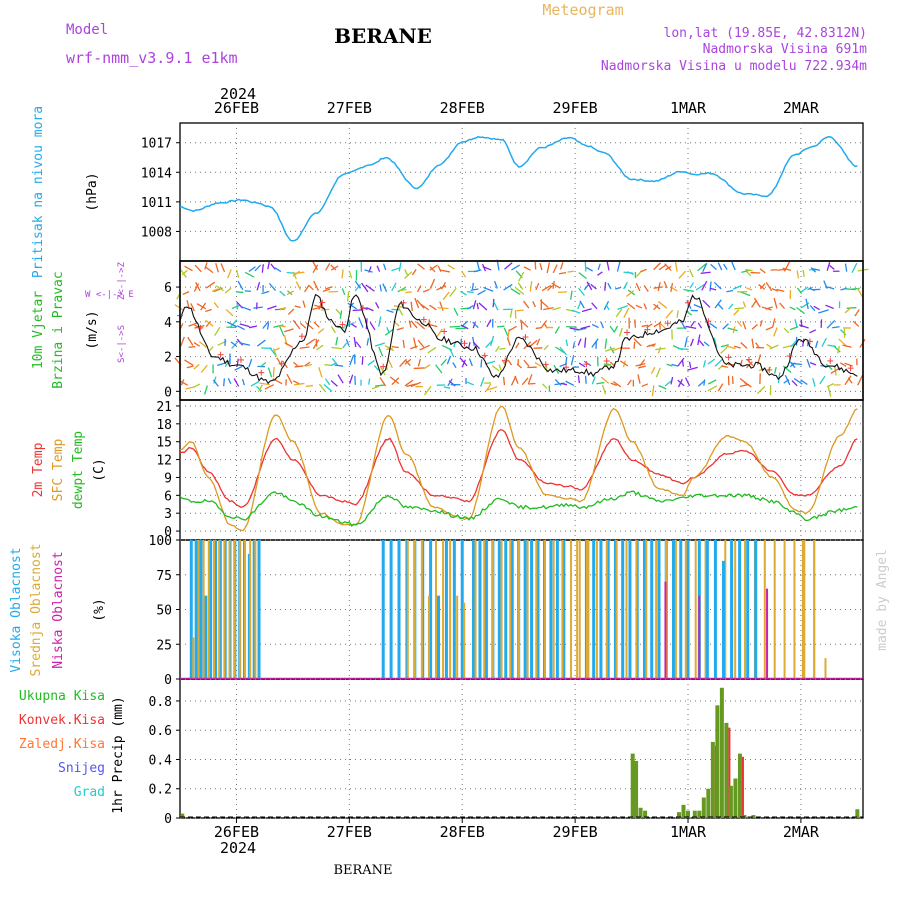  I want to click on top-date-label: 2MAR, so click(801, 108).